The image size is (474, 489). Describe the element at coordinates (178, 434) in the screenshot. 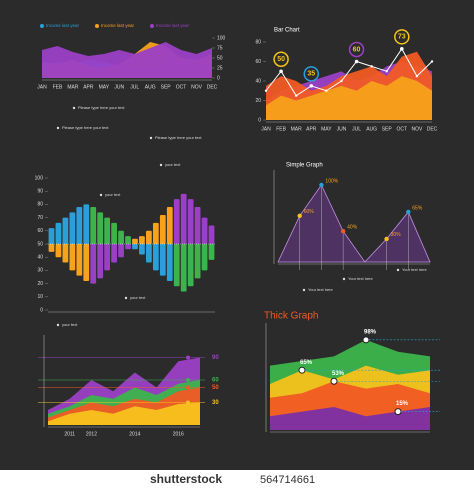

I see `x-tick-label: 2016` at that location.